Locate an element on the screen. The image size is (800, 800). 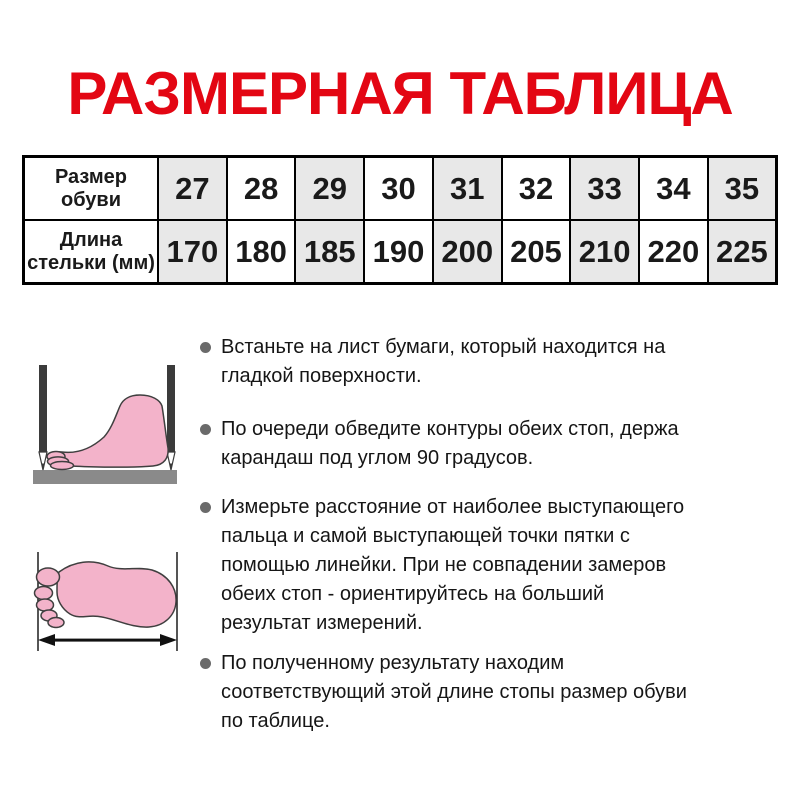
foot-side-icon is located at coordinates (107, 432).